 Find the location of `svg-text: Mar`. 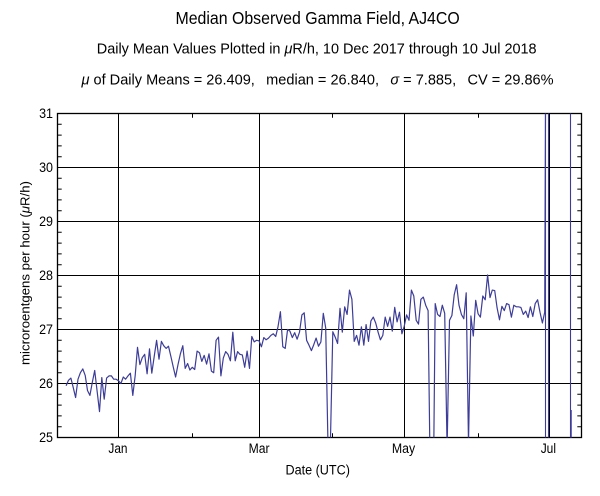

svg-text: Mar is located at coordinates (259, 448).